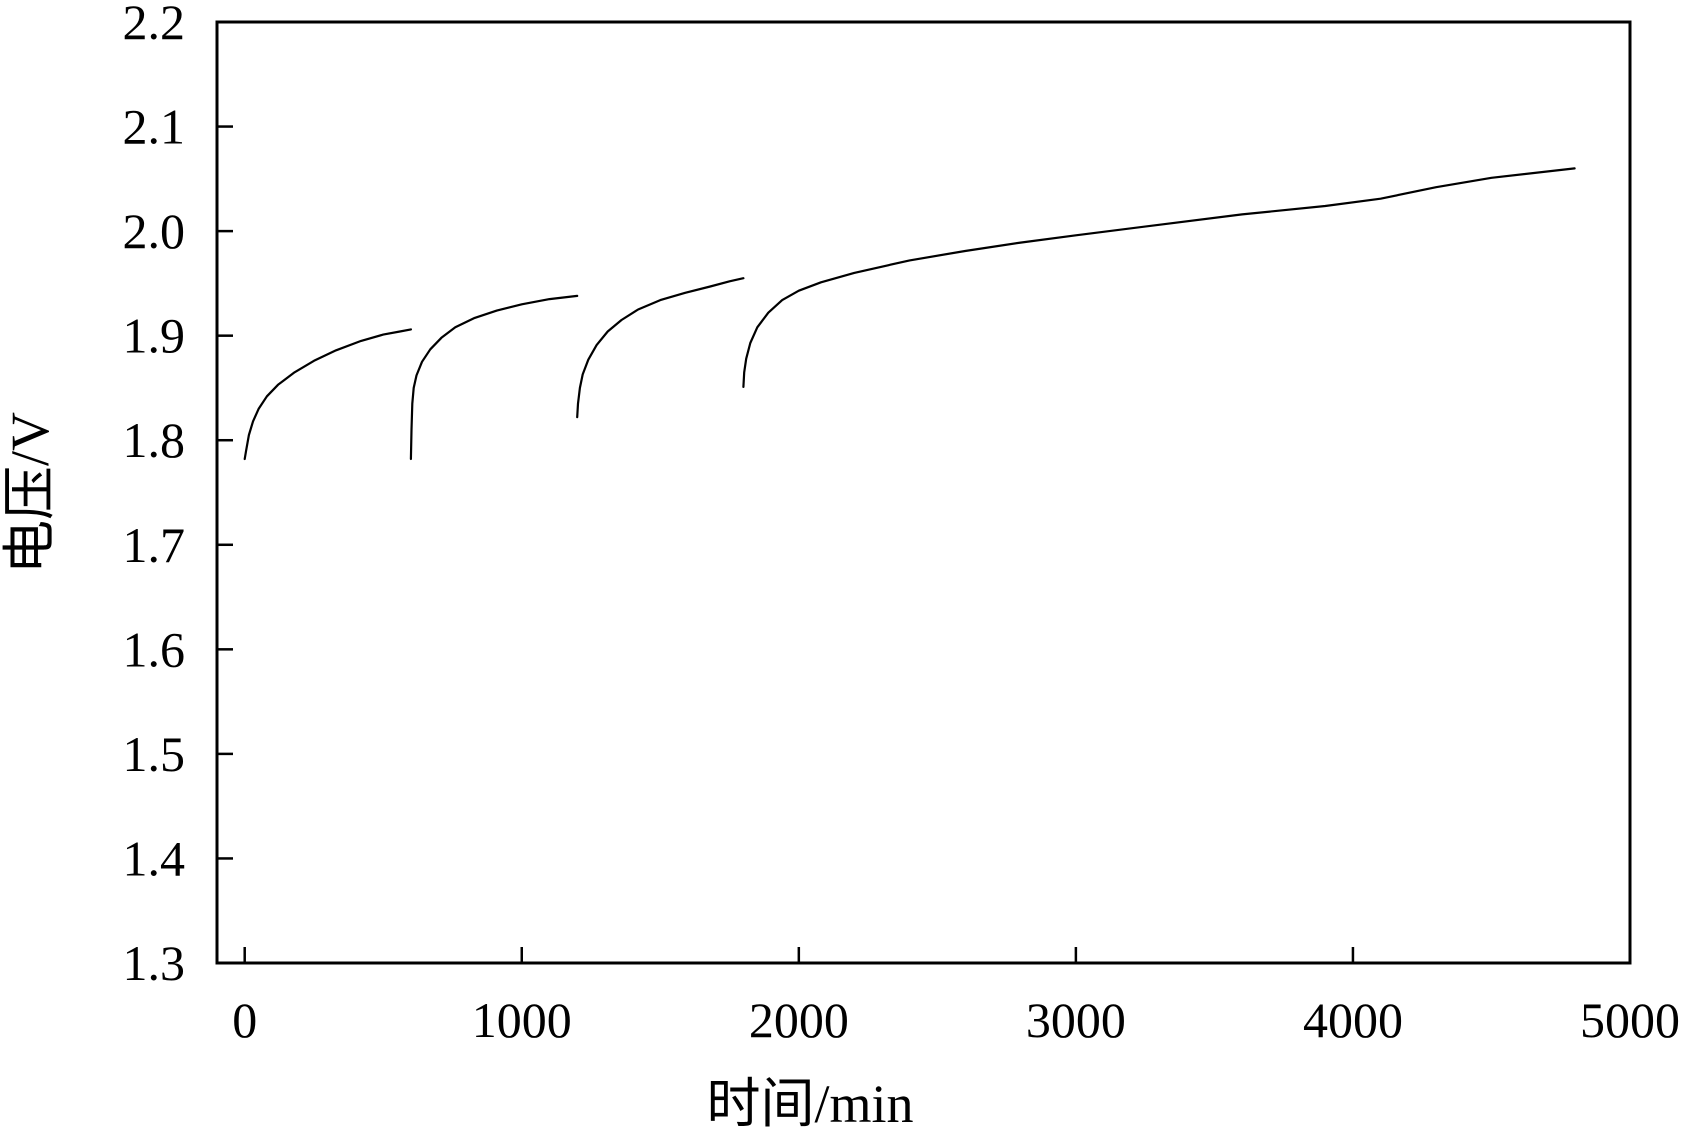  What do you see at coordinates (154, 336) in the screenshot?
I see `y-tick-label: 1.9` at bounding box center [154, 336].